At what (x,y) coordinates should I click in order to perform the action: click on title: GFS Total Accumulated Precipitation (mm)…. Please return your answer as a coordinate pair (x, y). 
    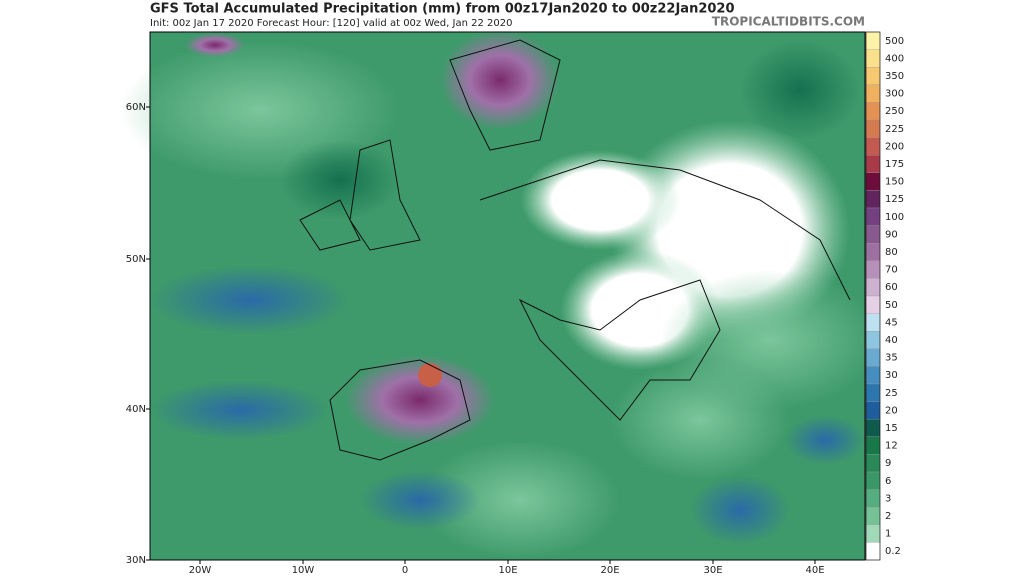
    Looking at the image, I should click on (442, 9).